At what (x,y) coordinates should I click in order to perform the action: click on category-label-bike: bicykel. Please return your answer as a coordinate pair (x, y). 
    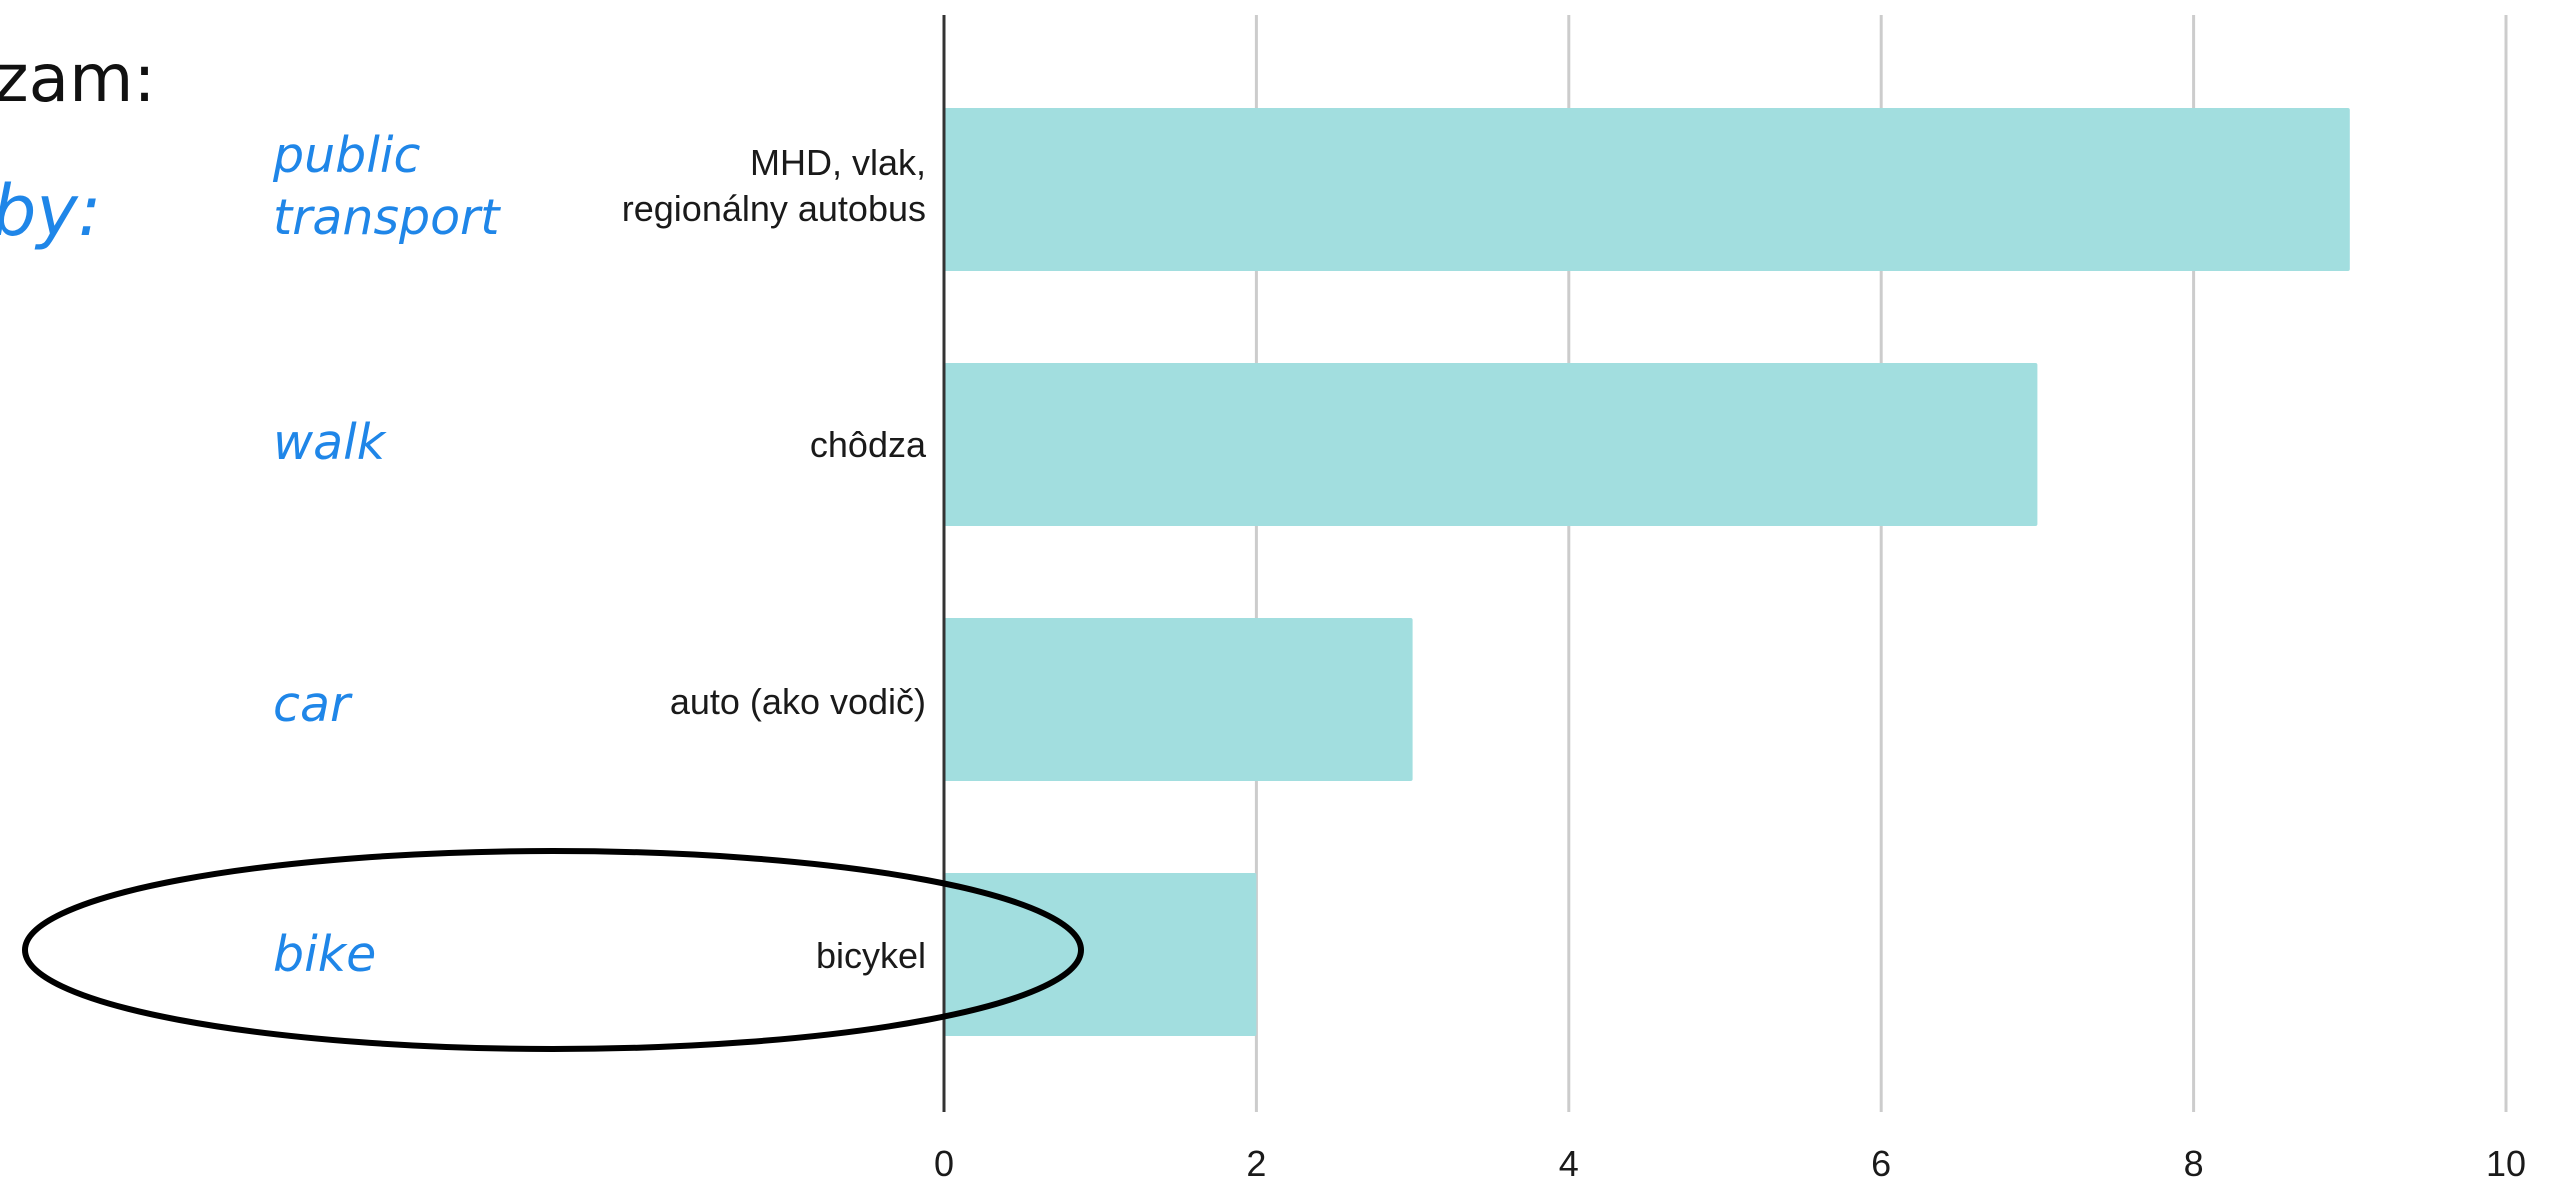
    Looking at the image, I should click on (870, 955).